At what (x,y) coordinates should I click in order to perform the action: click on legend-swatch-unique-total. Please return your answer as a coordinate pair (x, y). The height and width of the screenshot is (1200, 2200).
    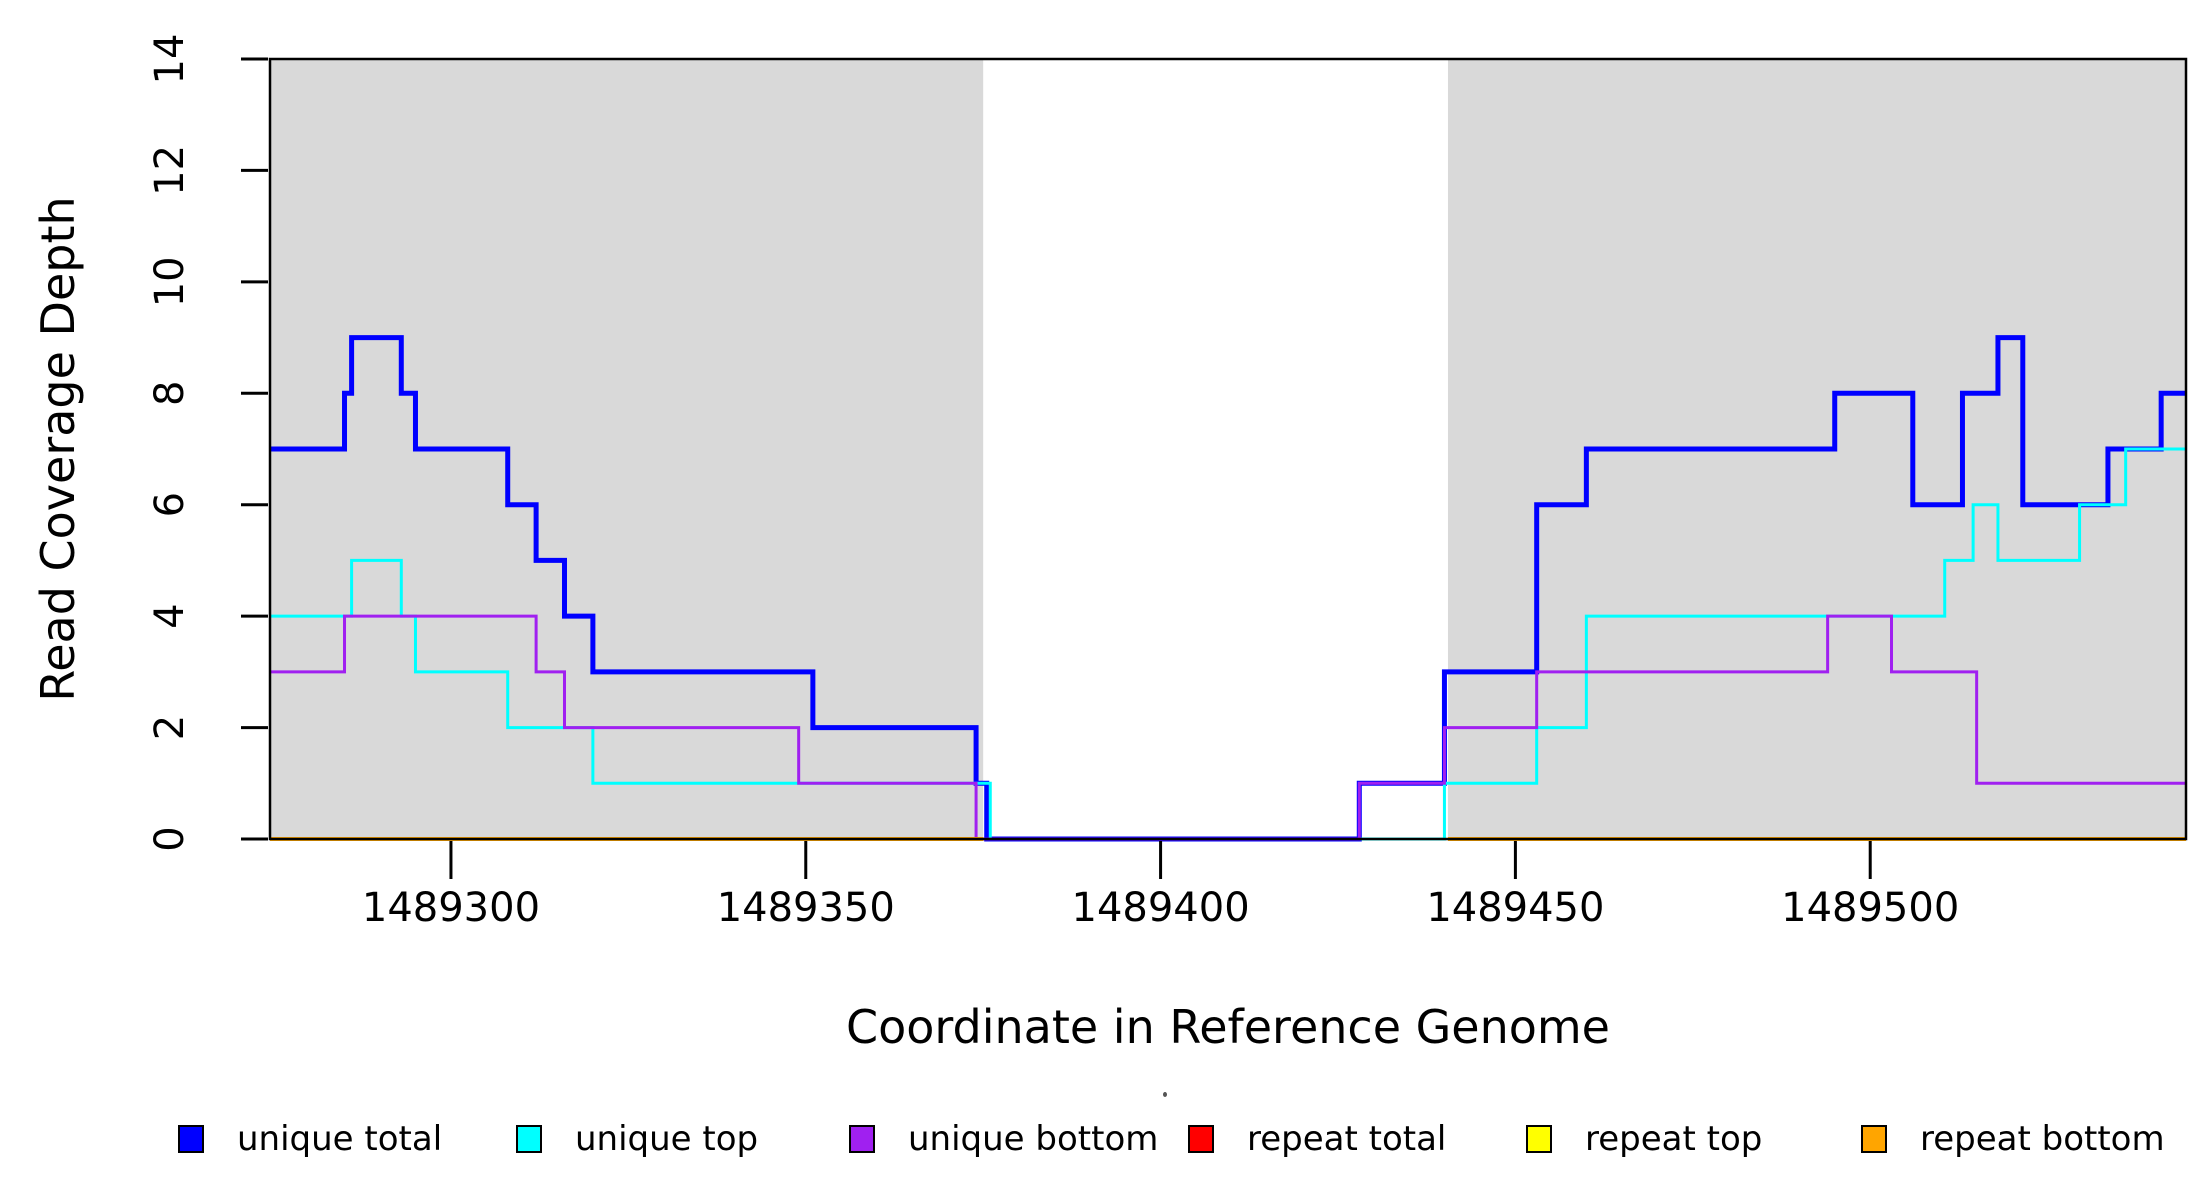
    Looking at the image, I should click on (191, 1139).